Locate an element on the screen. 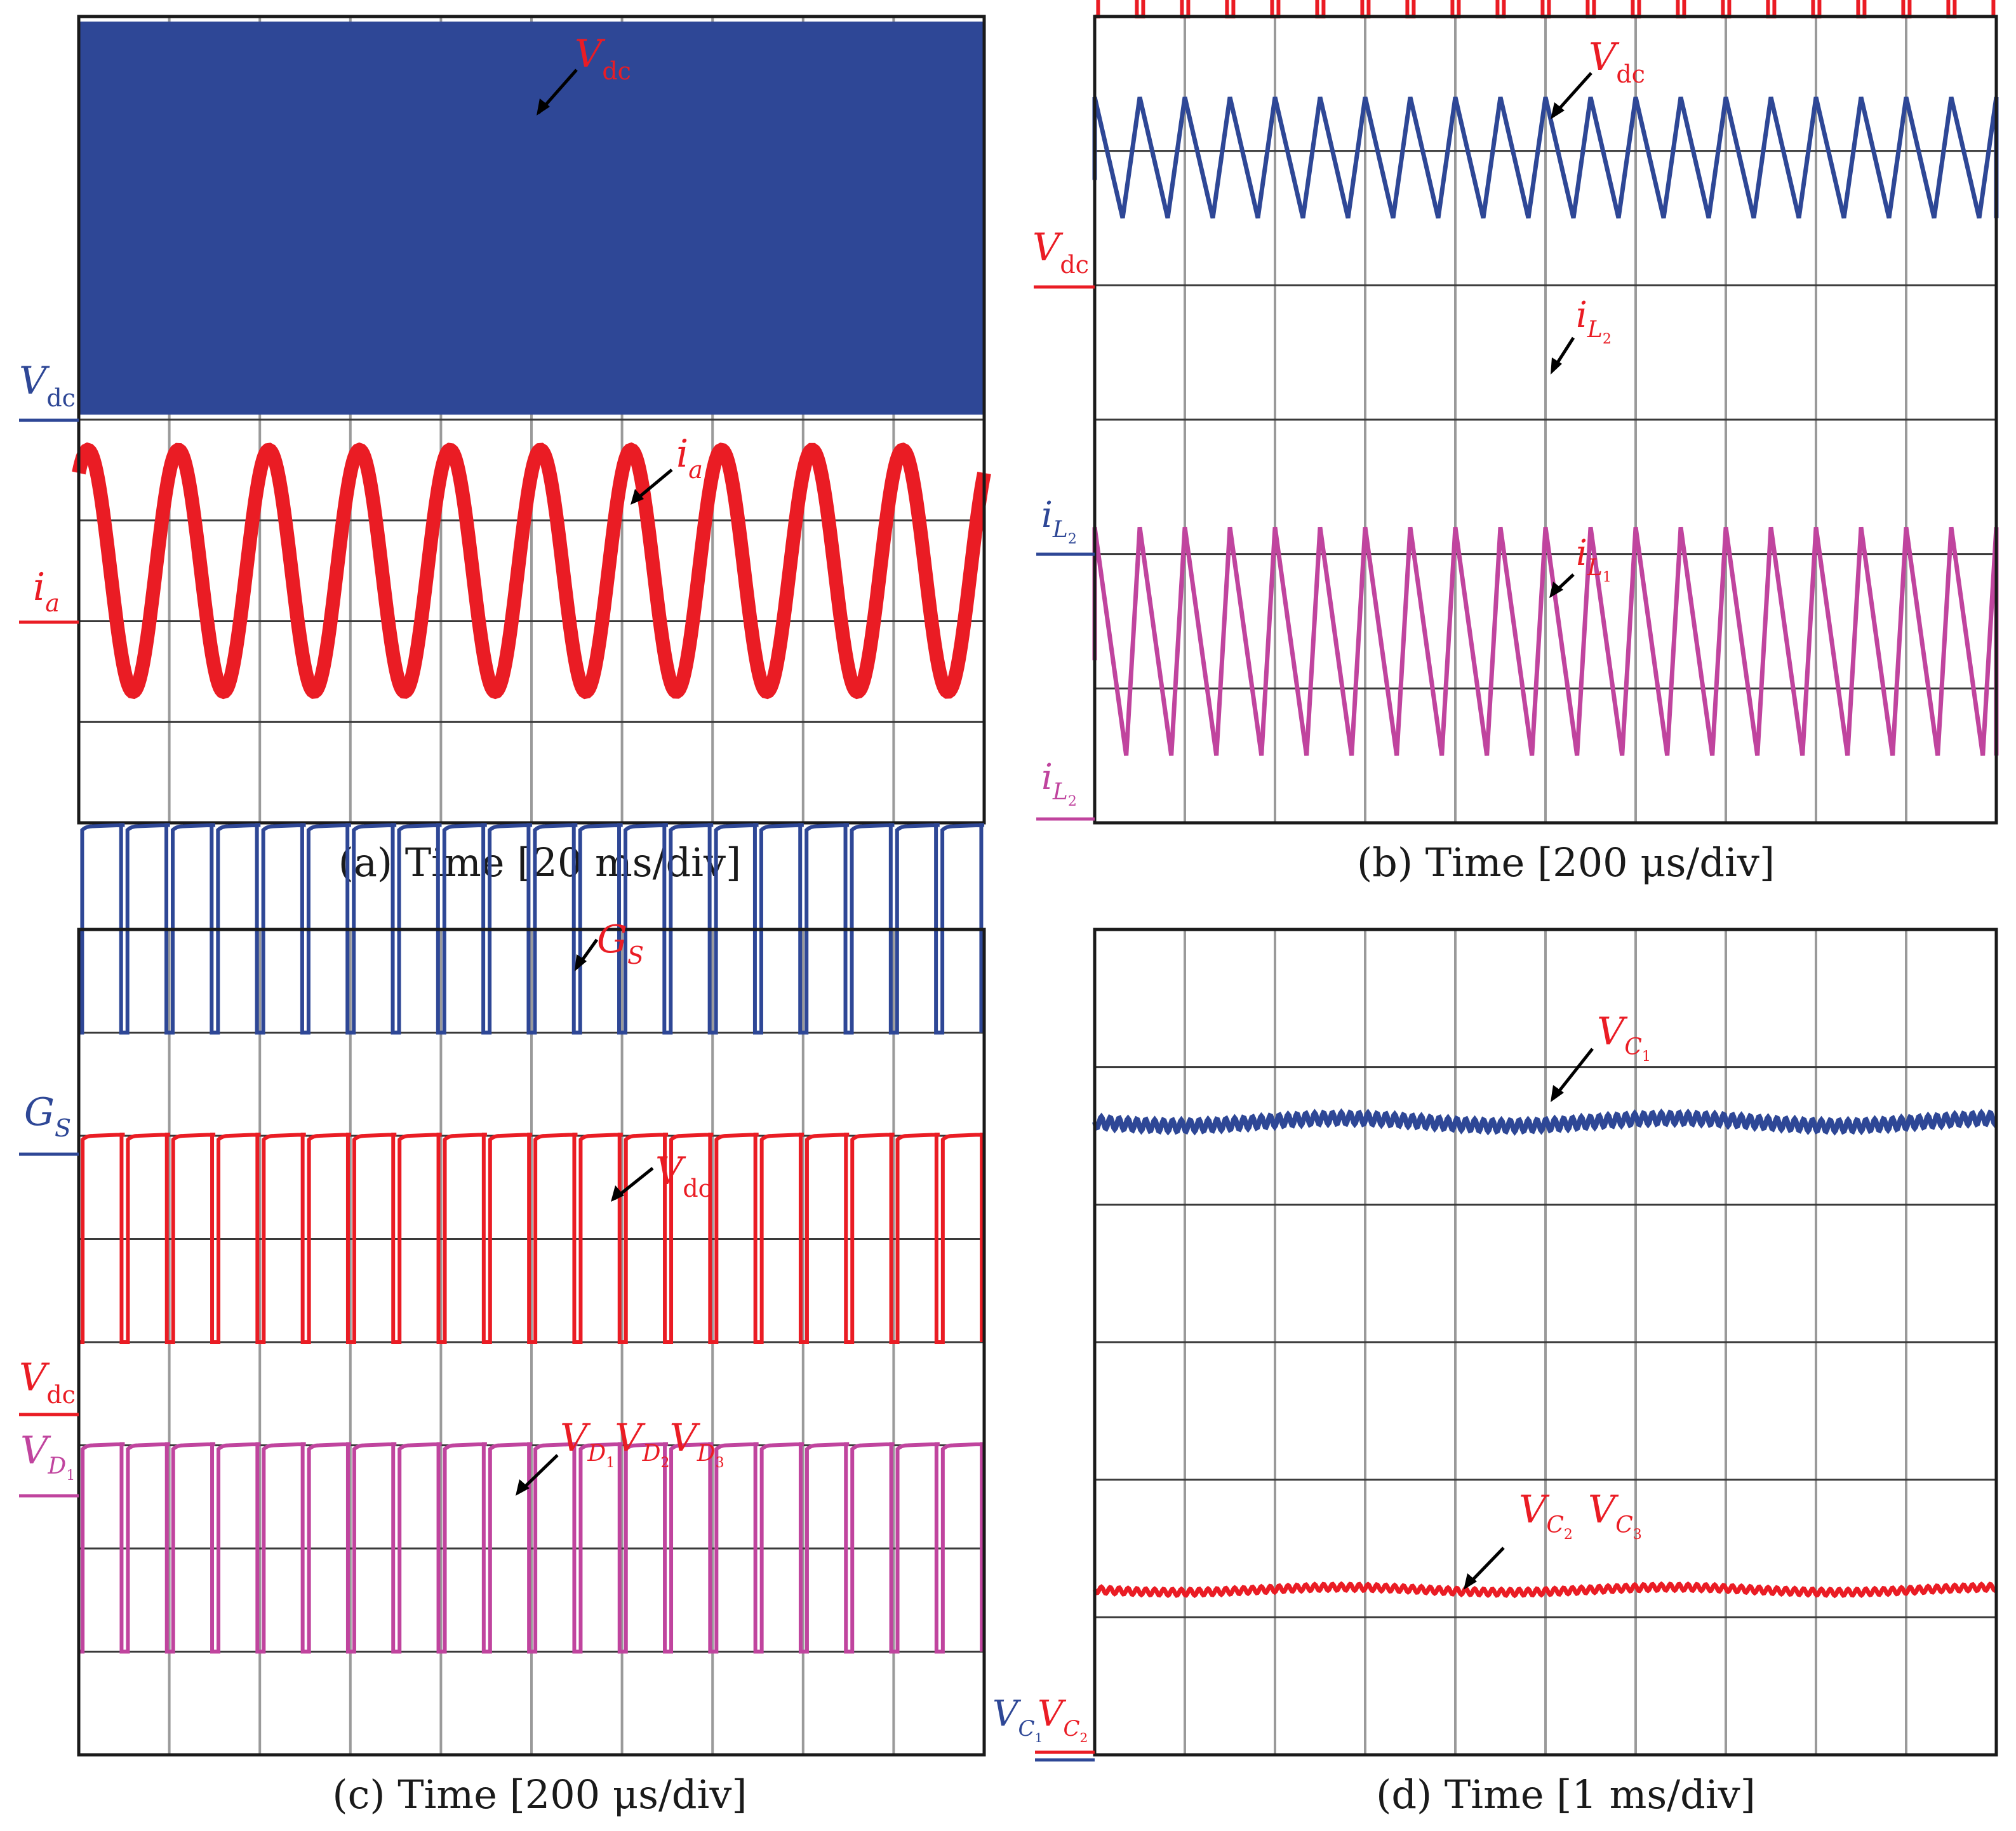  panel-d-vc2-annotation: VC2VC3 is located at coordinates (1553, 1539).